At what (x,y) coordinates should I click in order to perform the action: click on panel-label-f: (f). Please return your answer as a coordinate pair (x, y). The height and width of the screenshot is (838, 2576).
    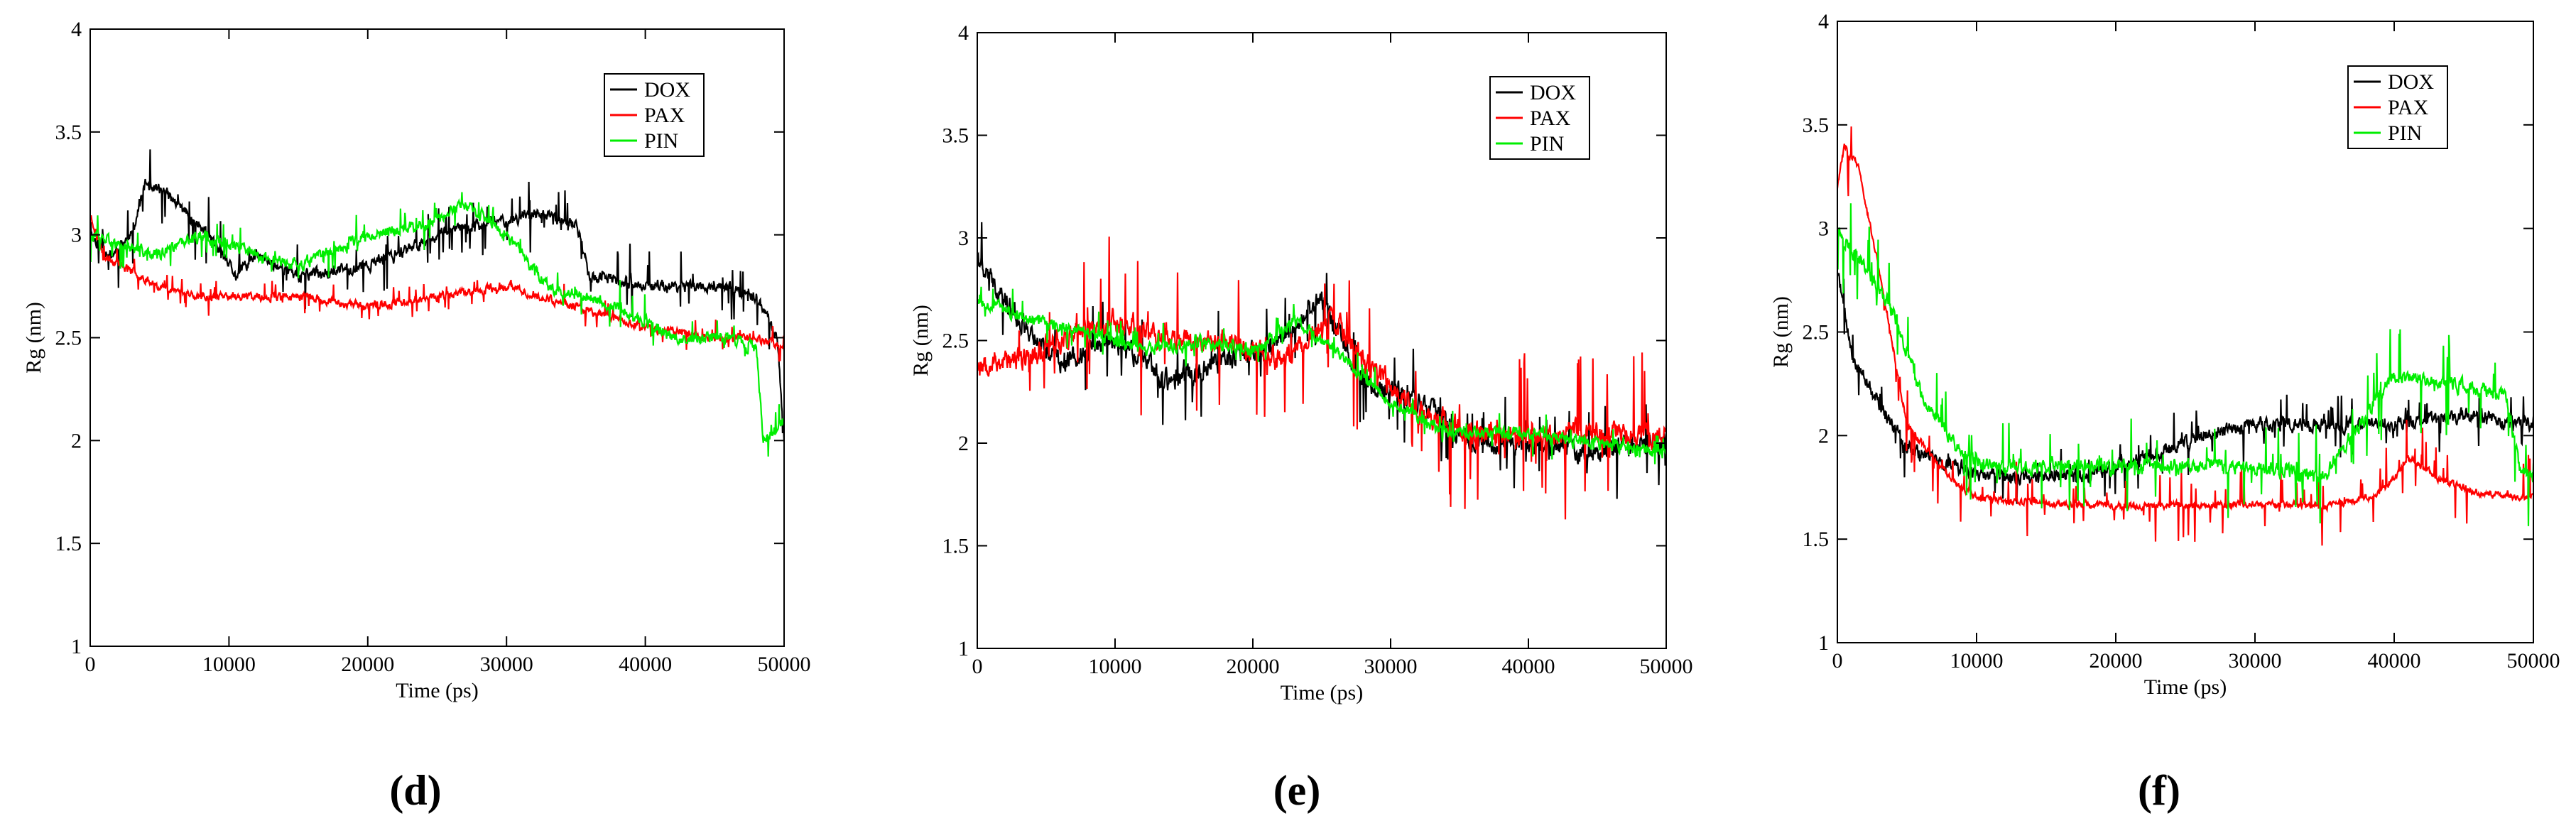
    Looking at the image, I should click on (2159, 790).